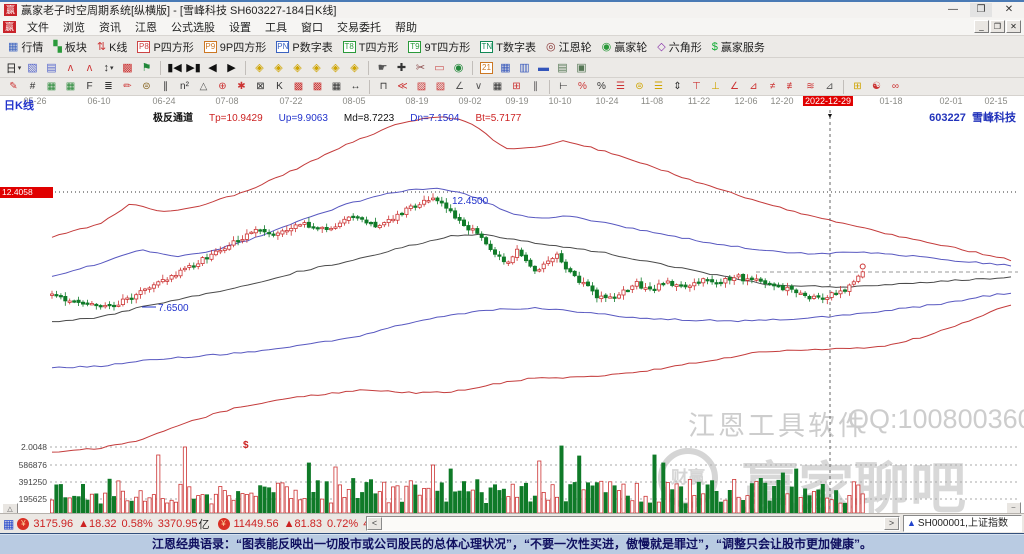  What do you see at coordinates (459, 87) in the screenshot?
I see `angle-pen-icon: ∠` at bounding box center [459, 87].